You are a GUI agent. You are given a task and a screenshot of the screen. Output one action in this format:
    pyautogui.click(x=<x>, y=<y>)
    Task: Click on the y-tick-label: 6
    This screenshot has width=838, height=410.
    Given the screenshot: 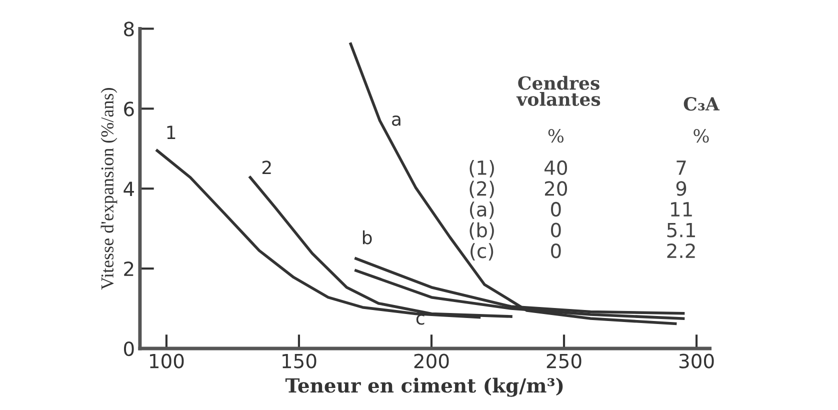 What is the action you would take?
    pyautogui.click(x=129, y=109)
    